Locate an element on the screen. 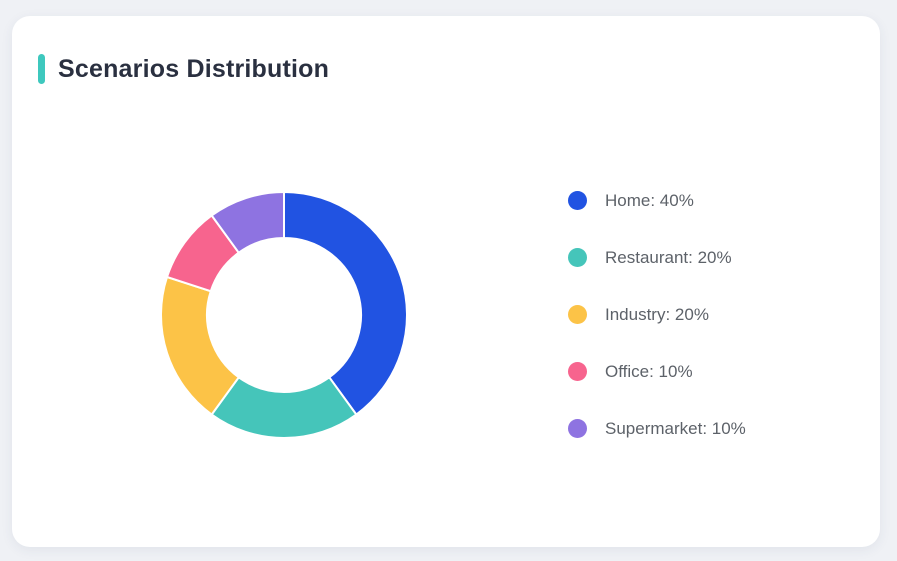  legend-label: Supermarket: 10% is located at coordinates (675, 428).